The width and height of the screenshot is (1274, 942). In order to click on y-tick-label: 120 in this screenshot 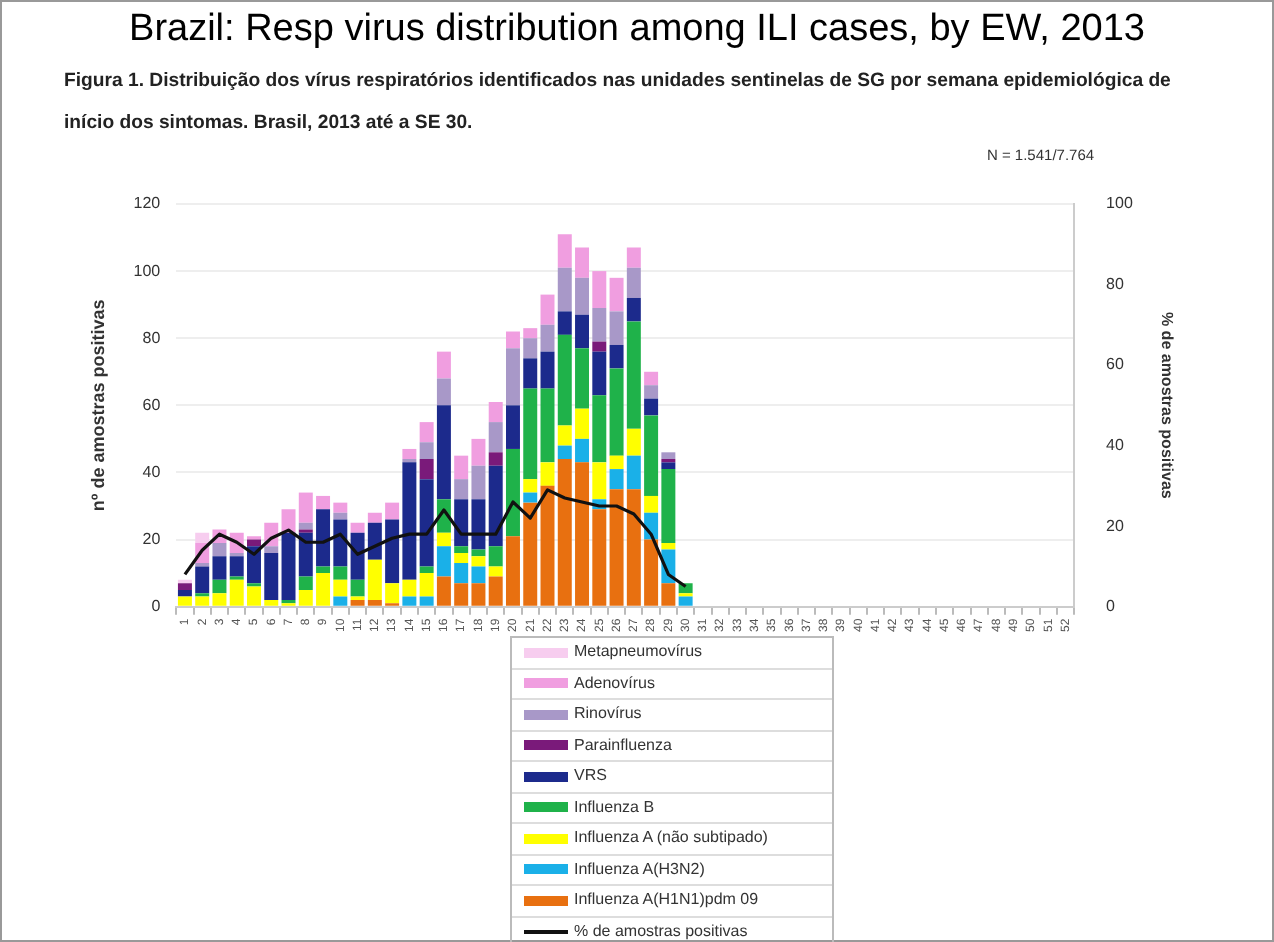, I will do `click(147, 203)`.